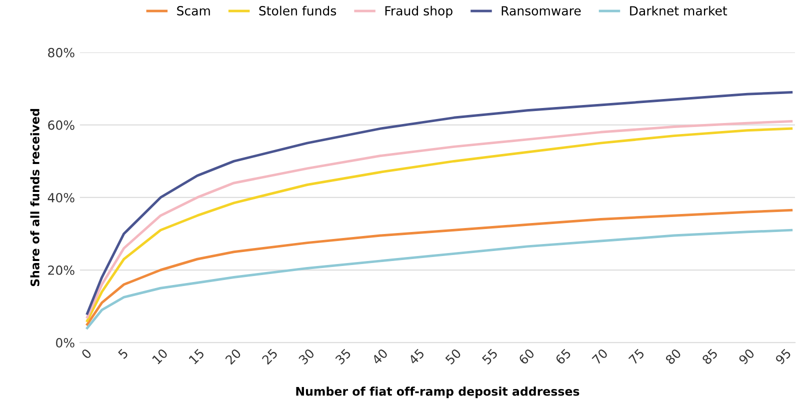  What do you see at coordinates (636, 356) in the screenshot?
I see `x-tick-label: 75` at bounding box center [636, 356].